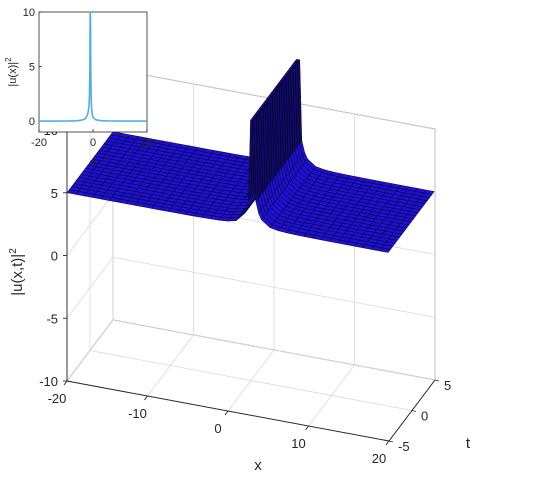 Image resolution: width=550 pixels, height=478 pixels. What do you see at coordinates (48, 381) in the screenshot?
I see `z-tick-label: -10` at bounding box center [48, 381].